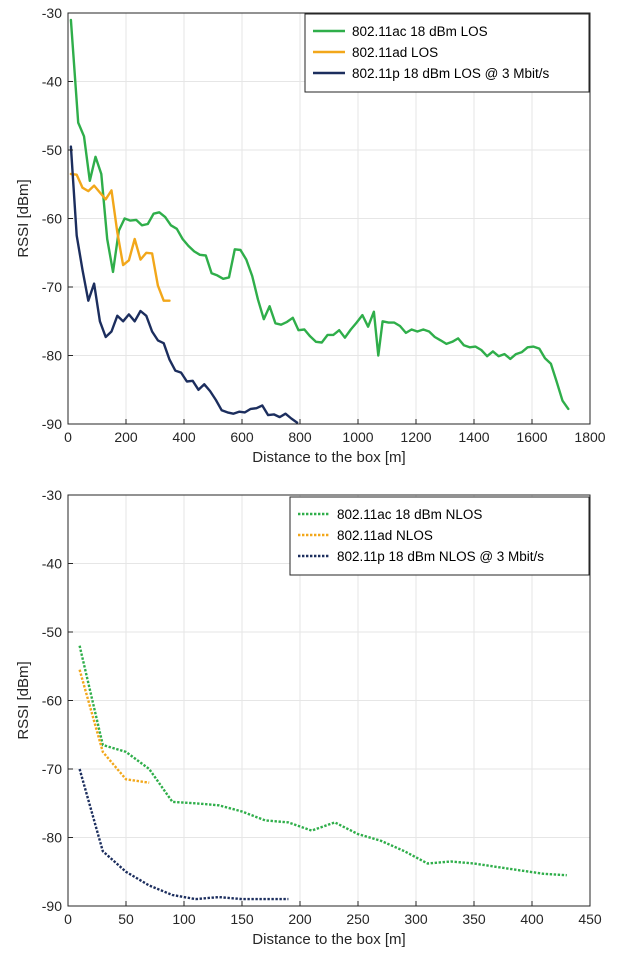 Image resolution: width=618 pixels, height=964 pixels. Describe the element at coordinates (451, 73) in the screenshot. I see `chart-1-legend-label-3: 802.11p 18 dBm LOS @ 3 Mbit/s` at that location.